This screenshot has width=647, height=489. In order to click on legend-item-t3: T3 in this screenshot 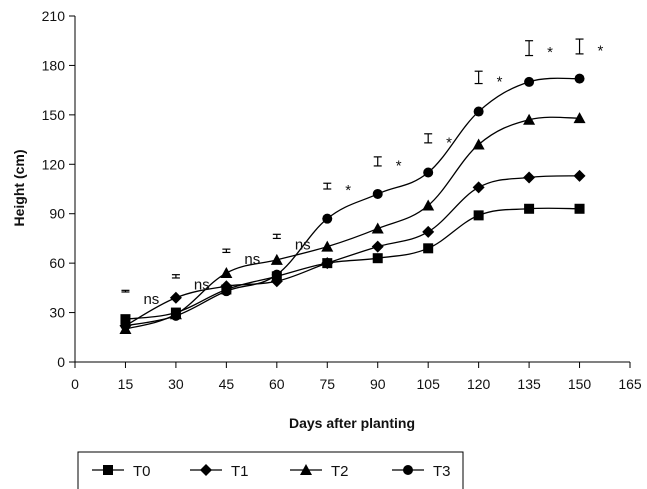, I will do `click(421, 471)`.